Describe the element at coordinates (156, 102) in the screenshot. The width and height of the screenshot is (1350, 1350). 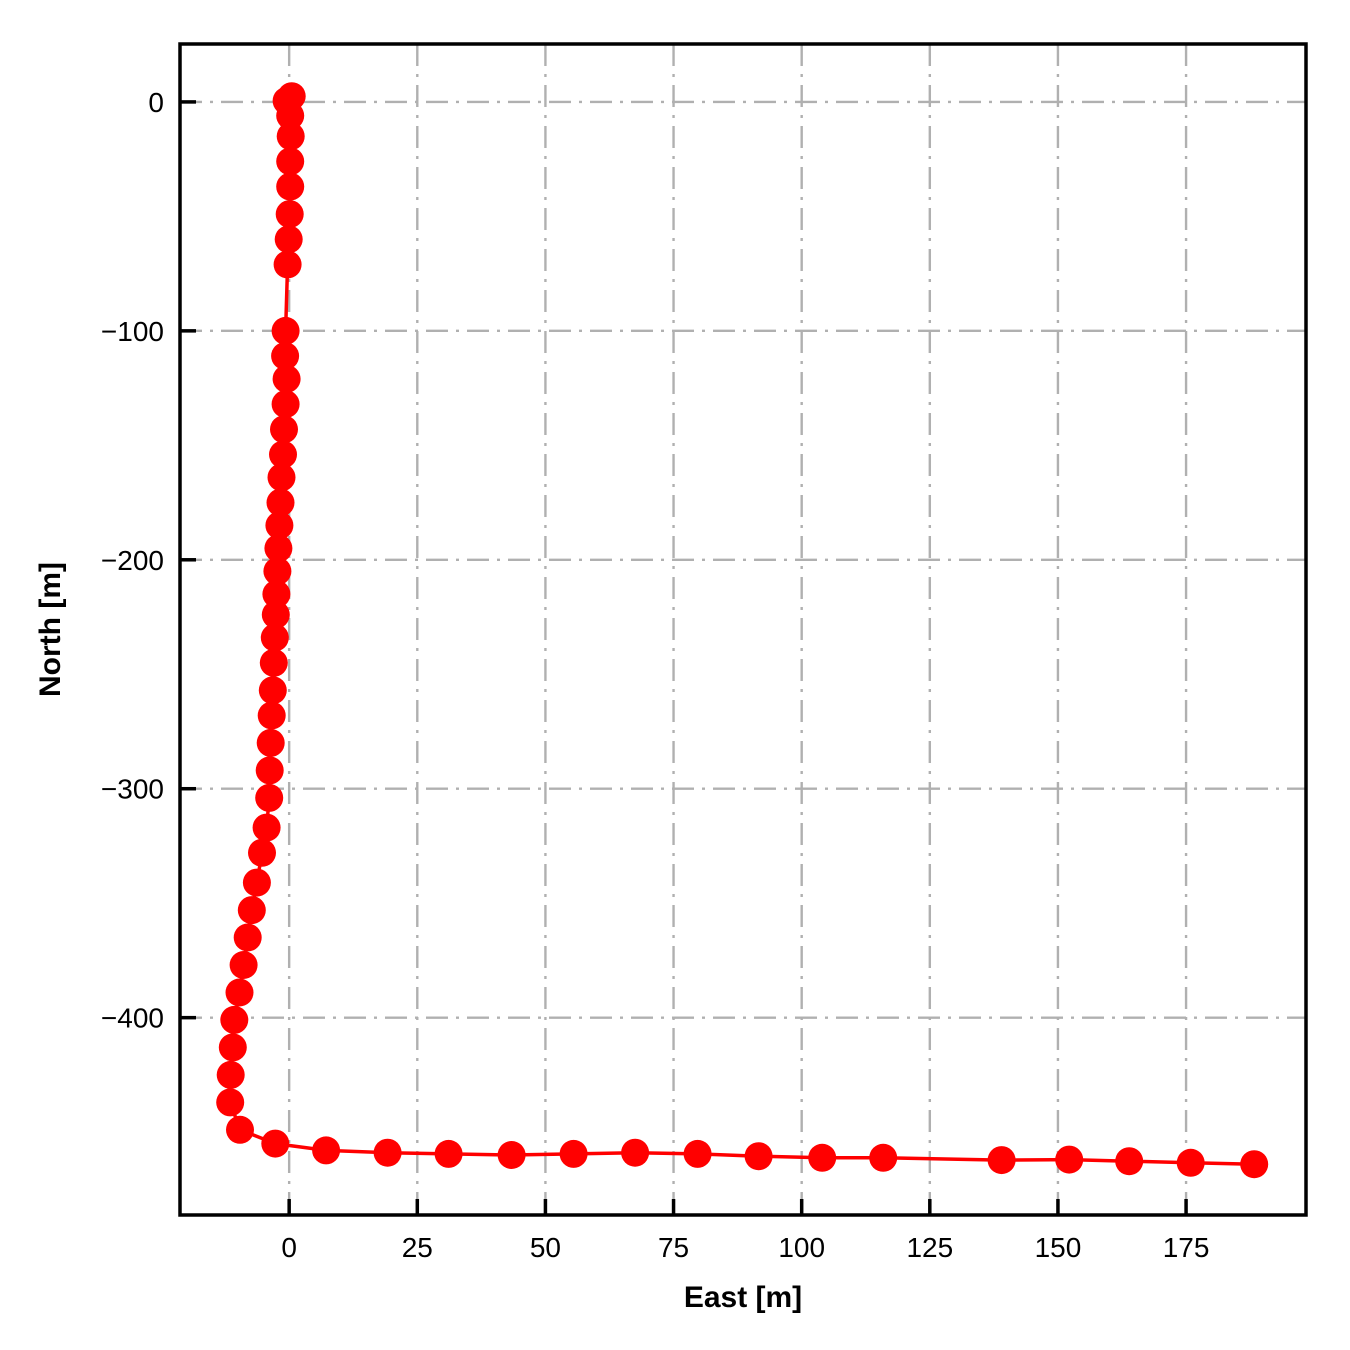
I see `y-tick-label: 0` at that location.